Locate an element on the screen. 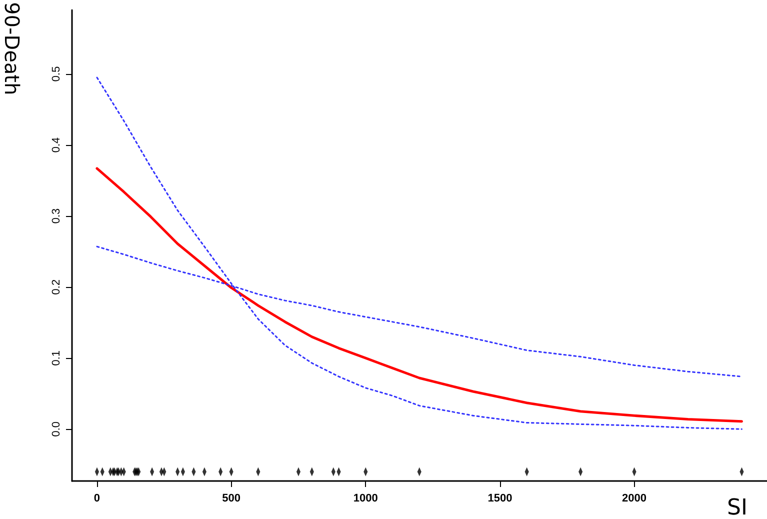 This screenshot has width=767, height=519. y-tick-label: 0.5 is located at coordinates (56, 74).